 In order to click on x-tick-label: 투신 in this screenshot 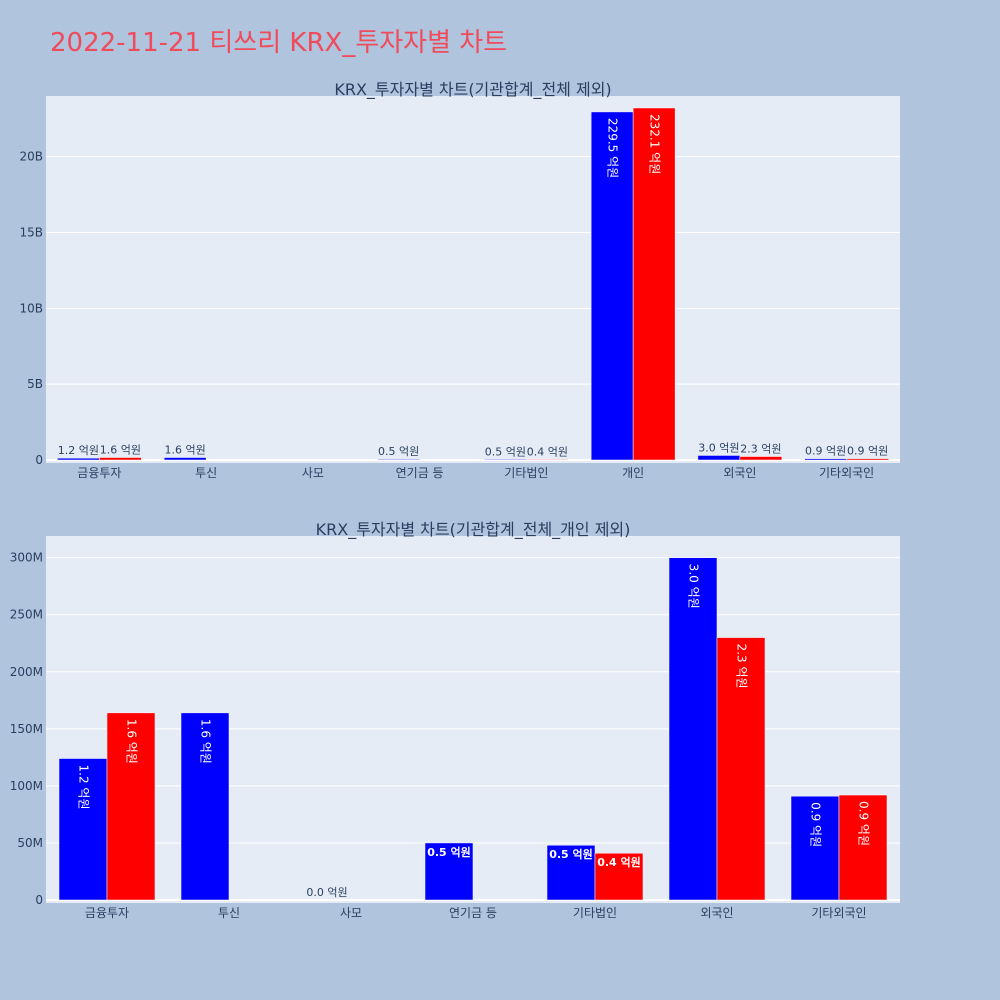, I will do `click(229, 913)`.